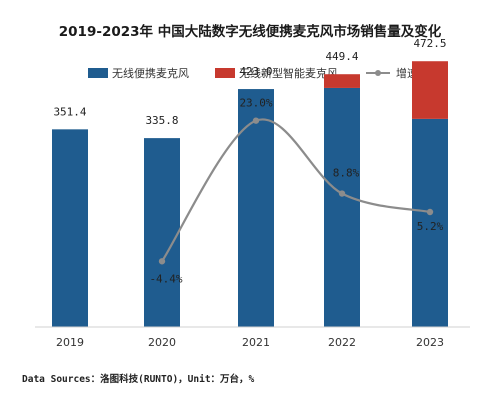  What do you see at coordinates (256, 120) in the screenshot?
I see `growth-point-2021` at bounding box center [256, 120].